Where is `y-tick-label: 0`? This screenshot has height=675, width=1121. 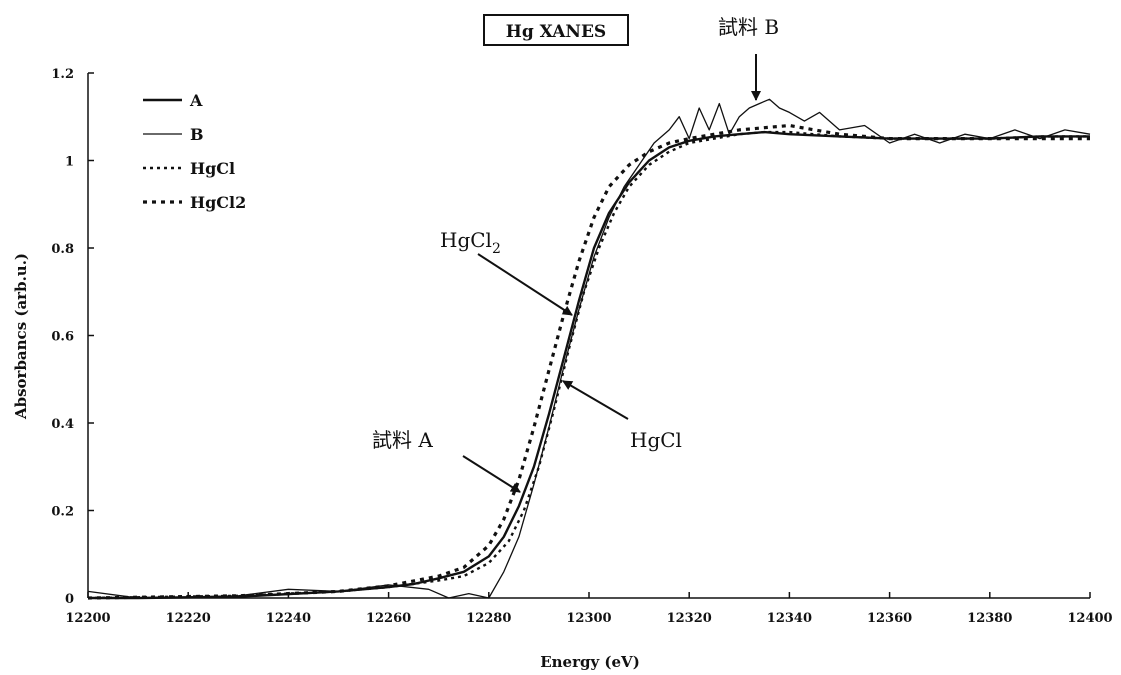 y-tick-label: 0 is located at coordinates (69, 599).